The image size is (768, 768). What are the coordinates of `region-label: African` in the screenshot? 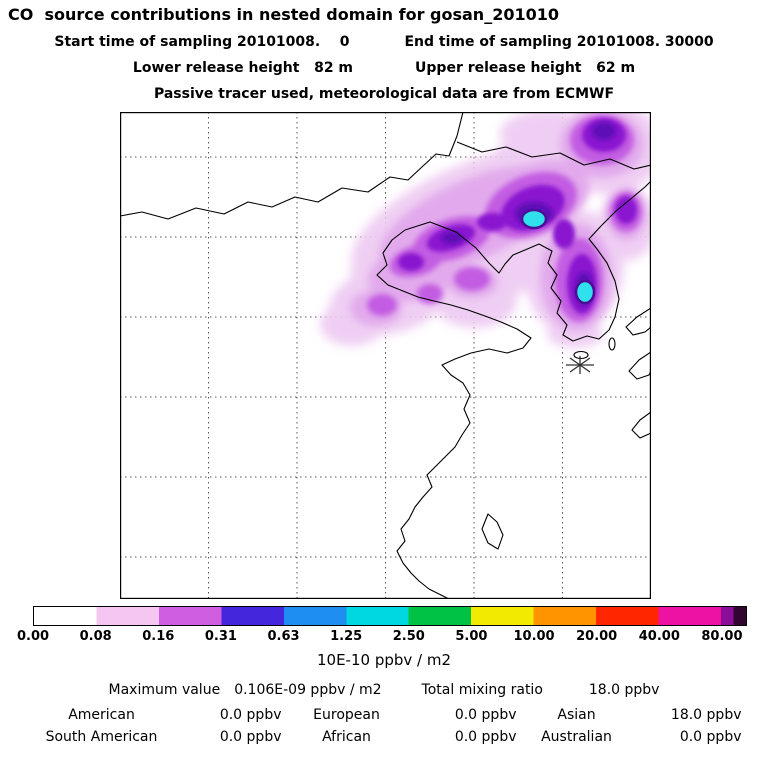 It's located at (346, 737).